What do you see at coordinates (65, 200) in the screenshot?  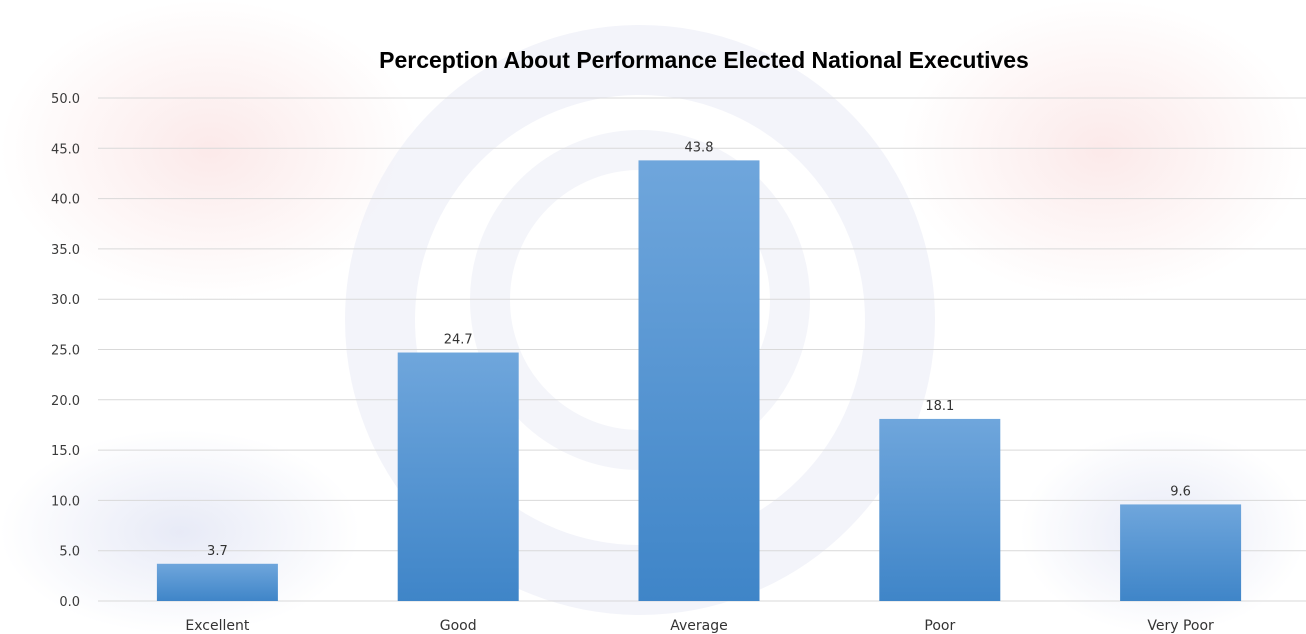 I see `y-tick-label: 40.0` at bounding box center [65, 200].